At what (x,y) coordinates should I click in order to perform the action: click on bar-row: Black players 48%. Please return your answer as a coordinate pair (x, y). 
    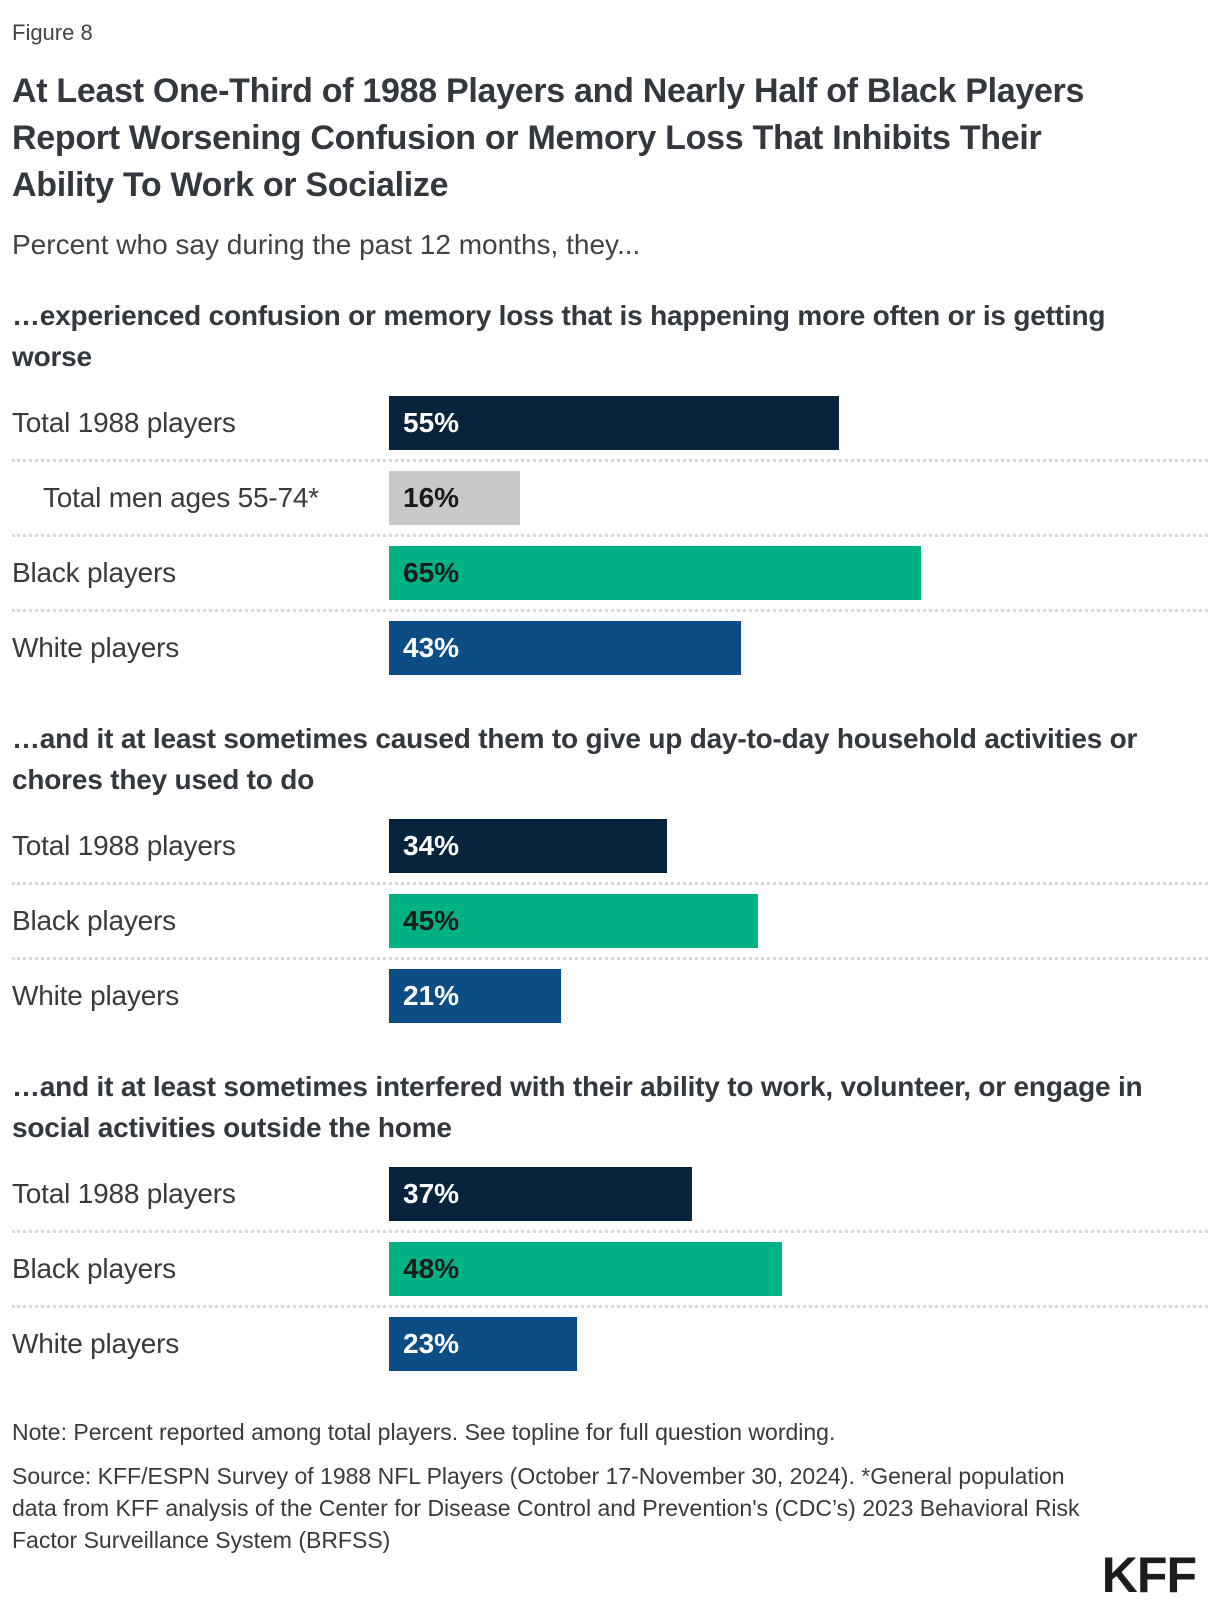
    Looking at the image, I should click on (610, 1267).